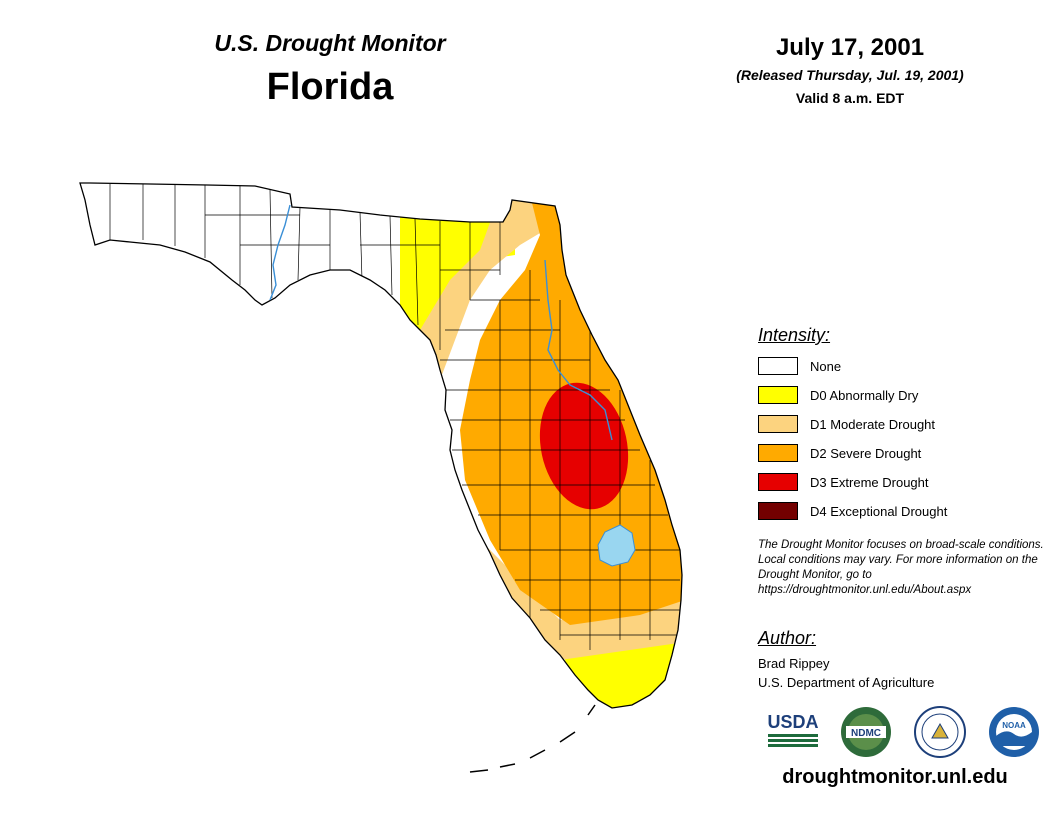  Describe the element at coordinates (330, 87) in the screenshot. I see `map-title: Florida` at that location.